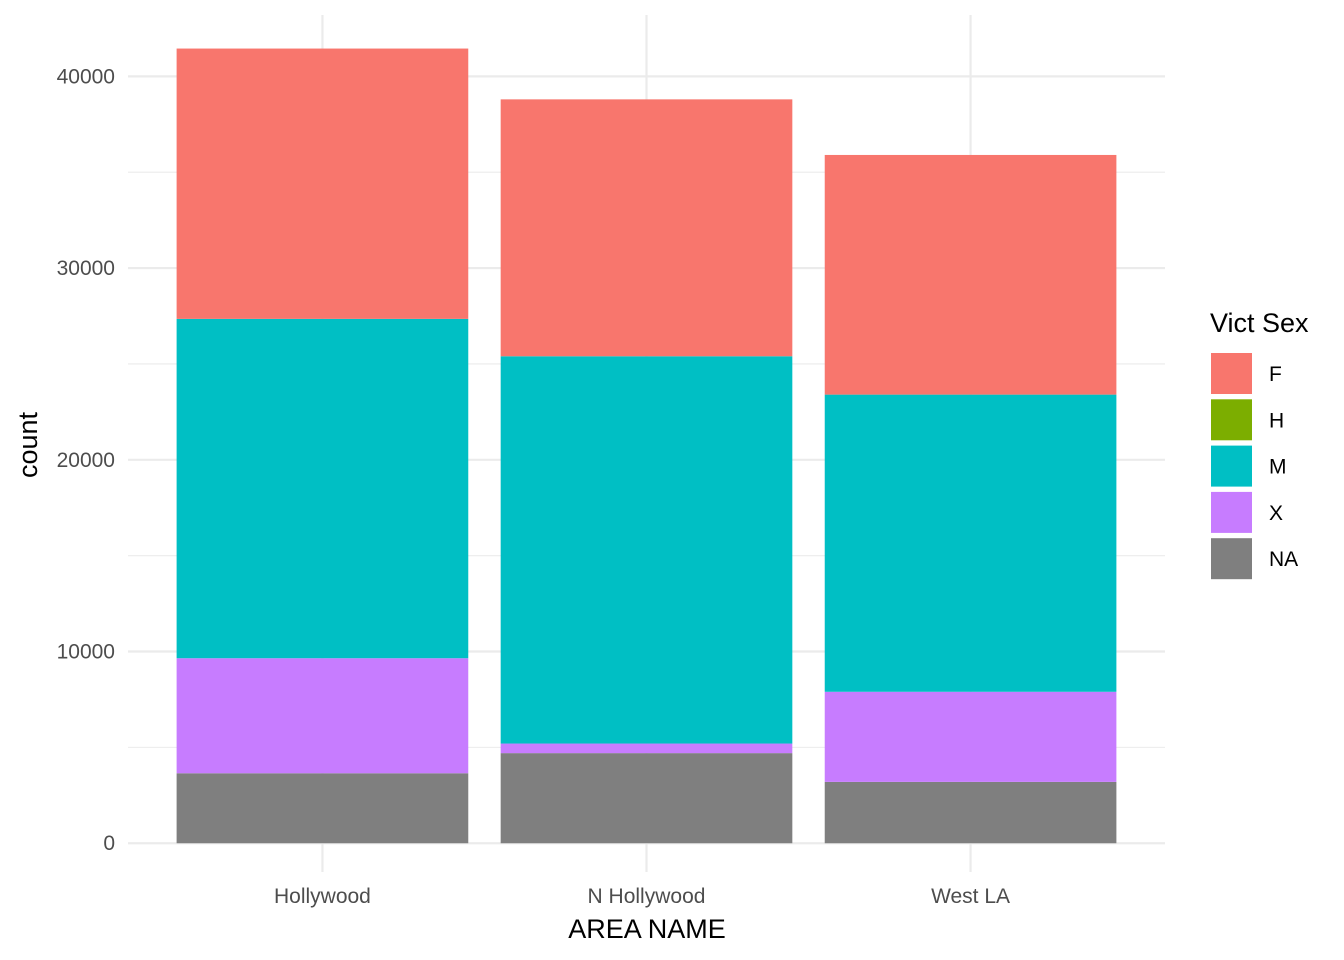 This screenshot has height=960, width=1344. Describe the element at coordinates (647, 896) in the screenshot. I see `x-tick-label: N Hollywood` at that location.